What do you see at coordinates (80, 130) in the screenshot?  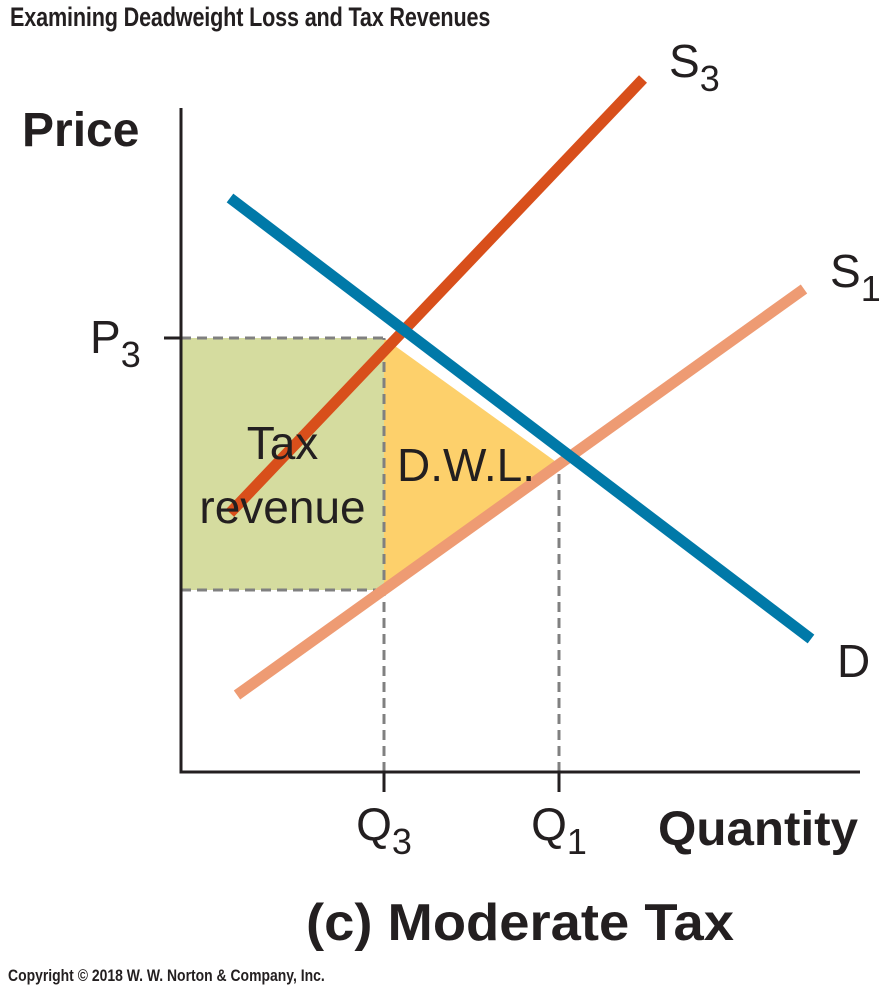 I see `y-axis-label: Price` at bounding box center [80, 130].